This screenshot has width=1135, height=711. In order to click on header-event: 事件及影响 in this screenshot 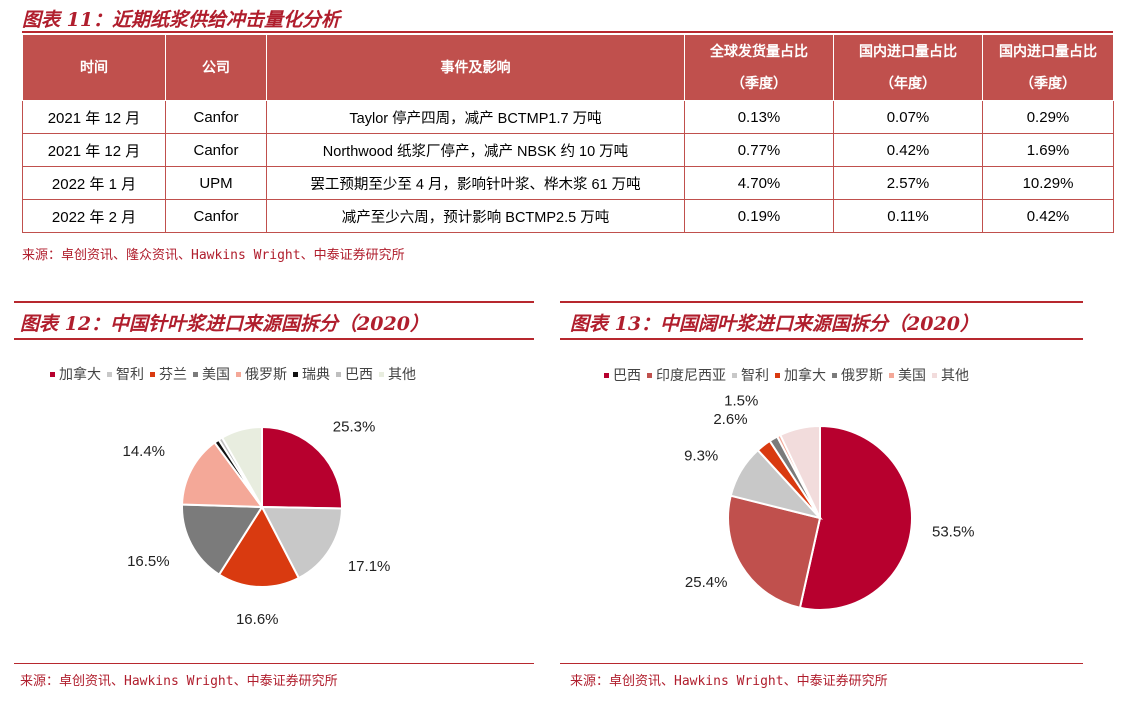, I will do `click(475, 67)`.